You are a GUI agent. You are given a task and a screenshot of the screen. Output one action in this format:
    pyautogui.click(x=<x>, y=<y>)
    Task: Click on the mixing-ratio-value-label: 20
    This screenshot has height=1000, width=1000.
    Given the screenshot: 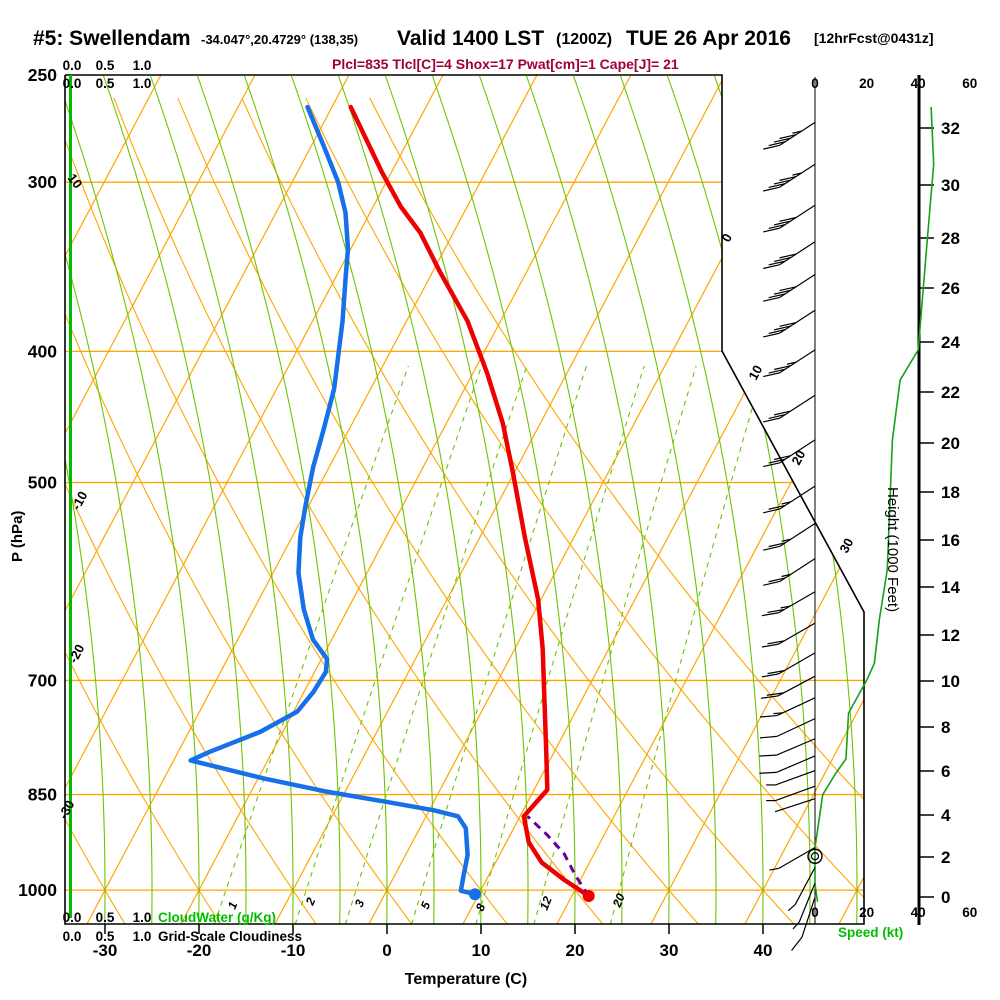 What is the action you would take?
    pyautogui.click(x=618, y=900)
    